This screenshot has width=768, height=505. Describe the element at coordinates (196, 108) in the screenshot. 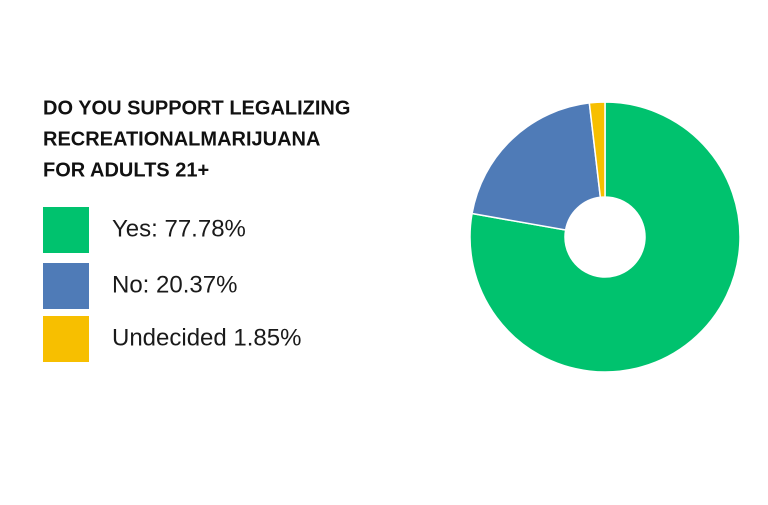

I see `chart-title: DO YOU SUPPORT LEGALIZING` at that location.